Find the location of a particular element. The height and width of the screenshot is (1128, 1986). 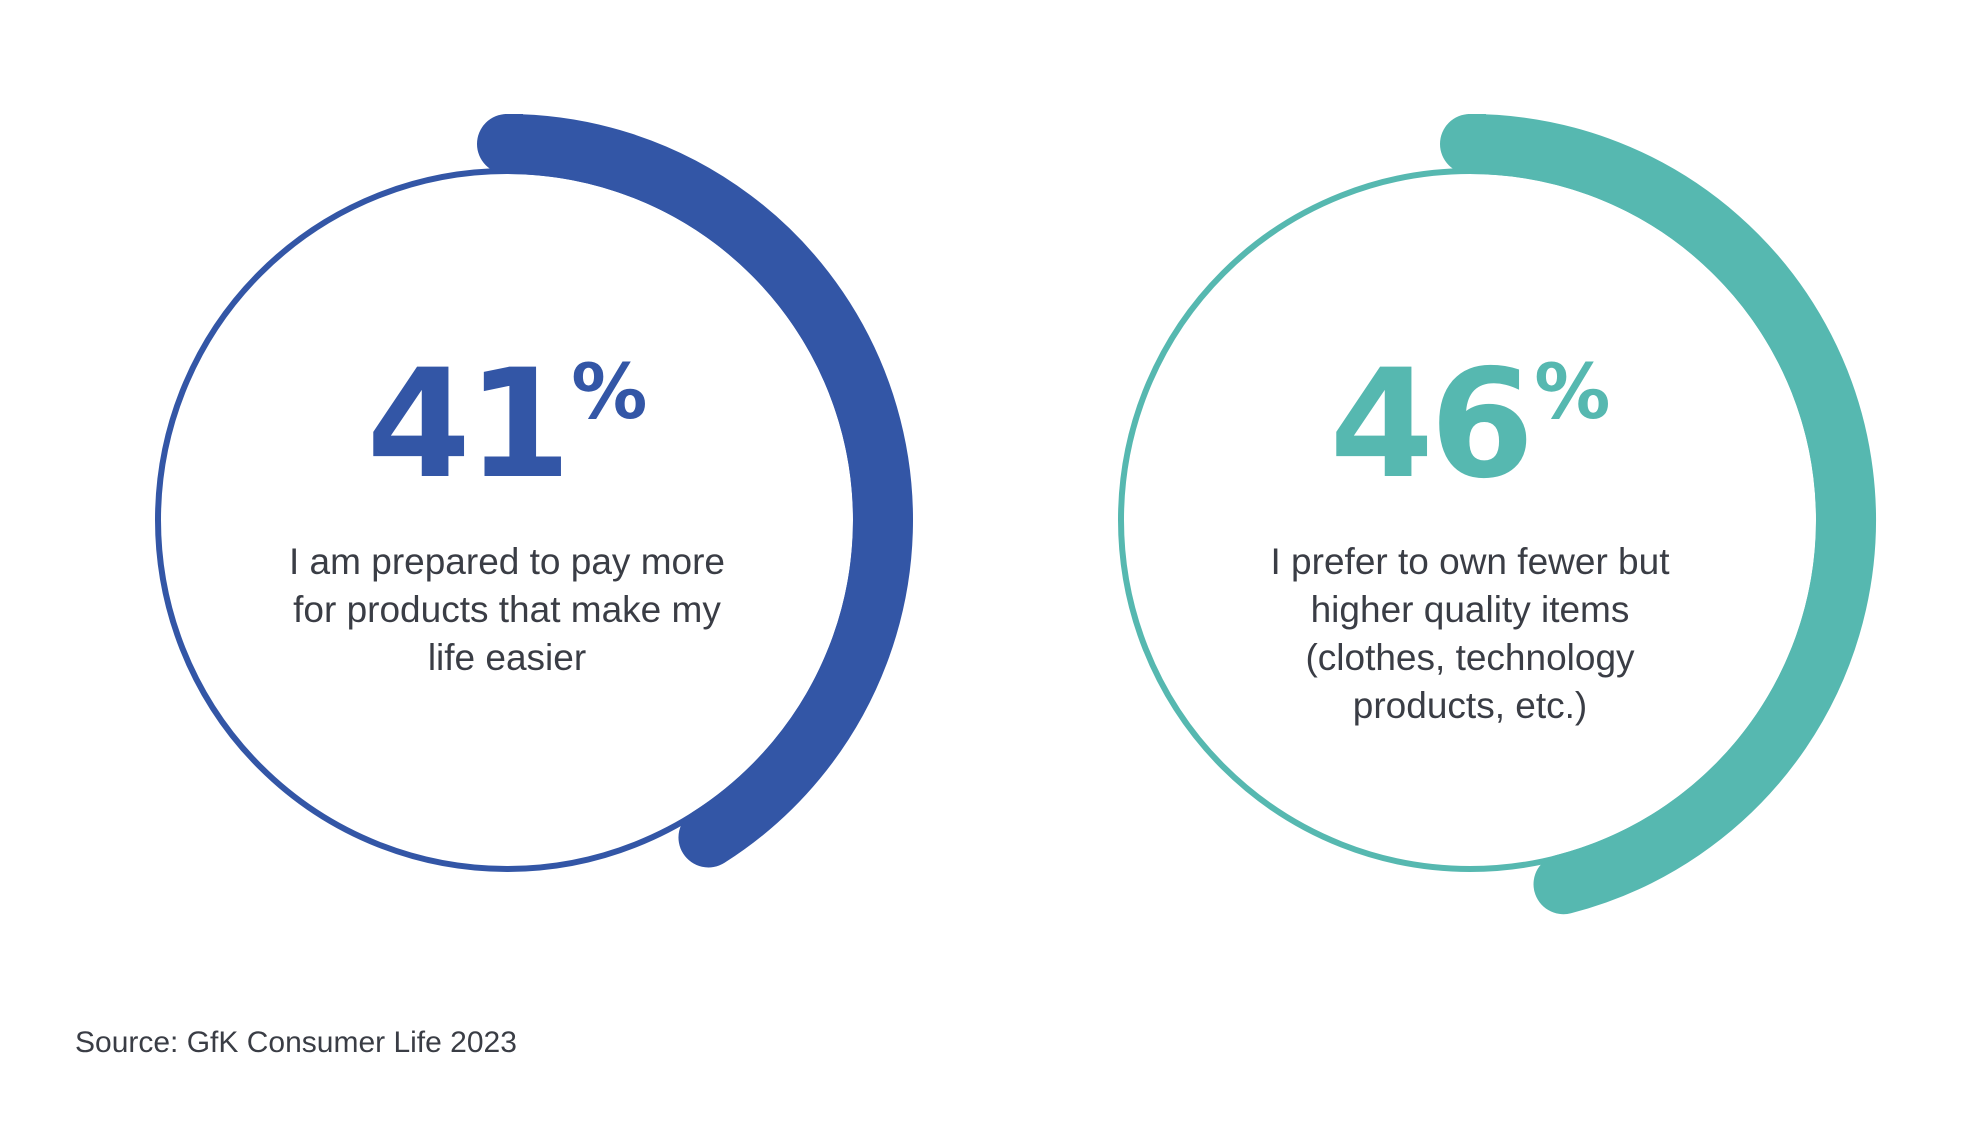

gauge-value: 46% is located at coordinates (1470, 425).